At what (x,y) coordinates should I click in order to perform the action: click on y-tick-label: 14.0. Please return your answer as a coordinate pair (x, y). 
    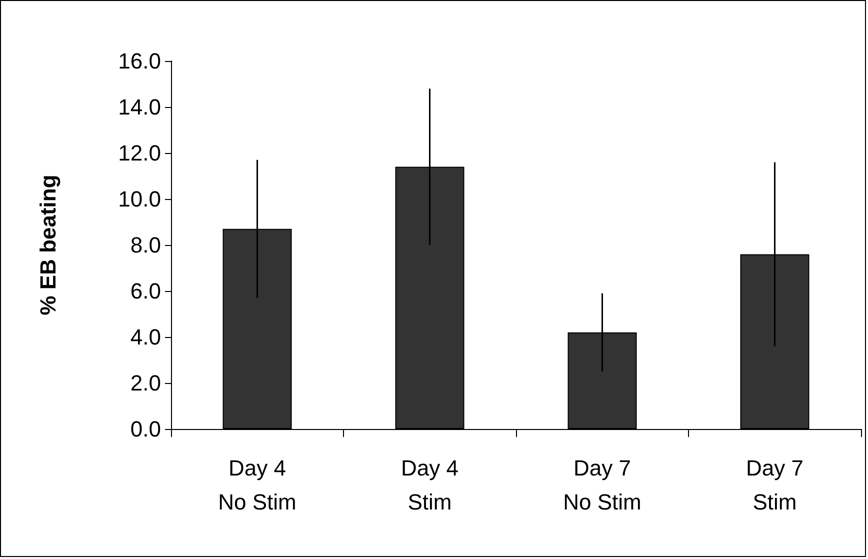
    Looking at the image, I should click on (139, 107).